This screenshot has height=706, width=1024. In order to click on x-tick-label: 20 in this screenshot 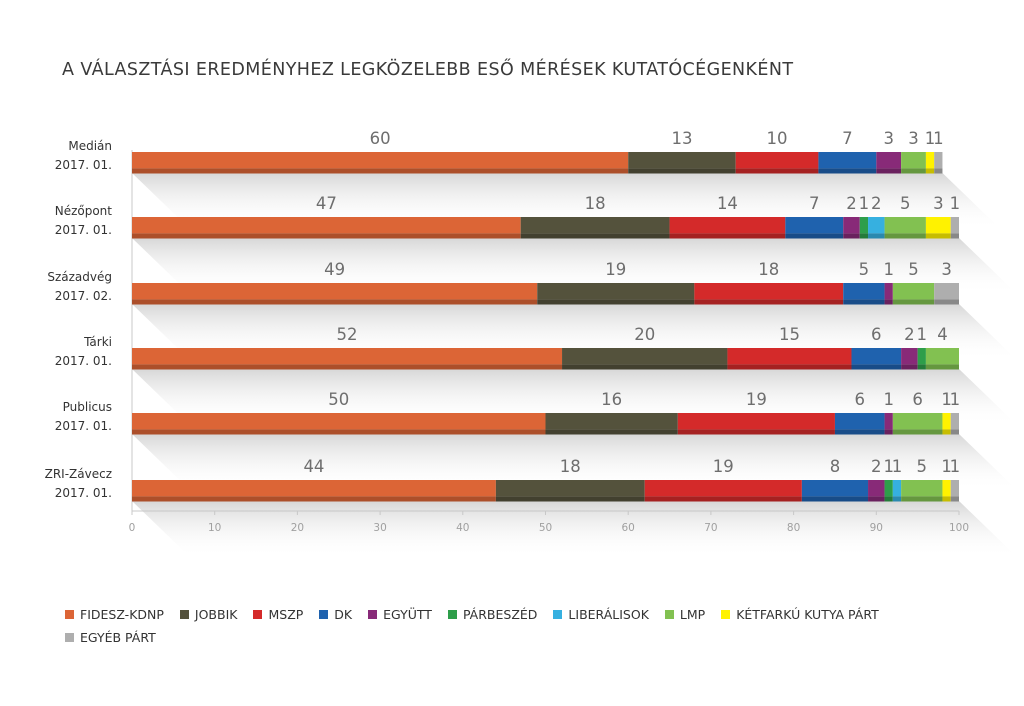, I will do `click(297, 528)`.